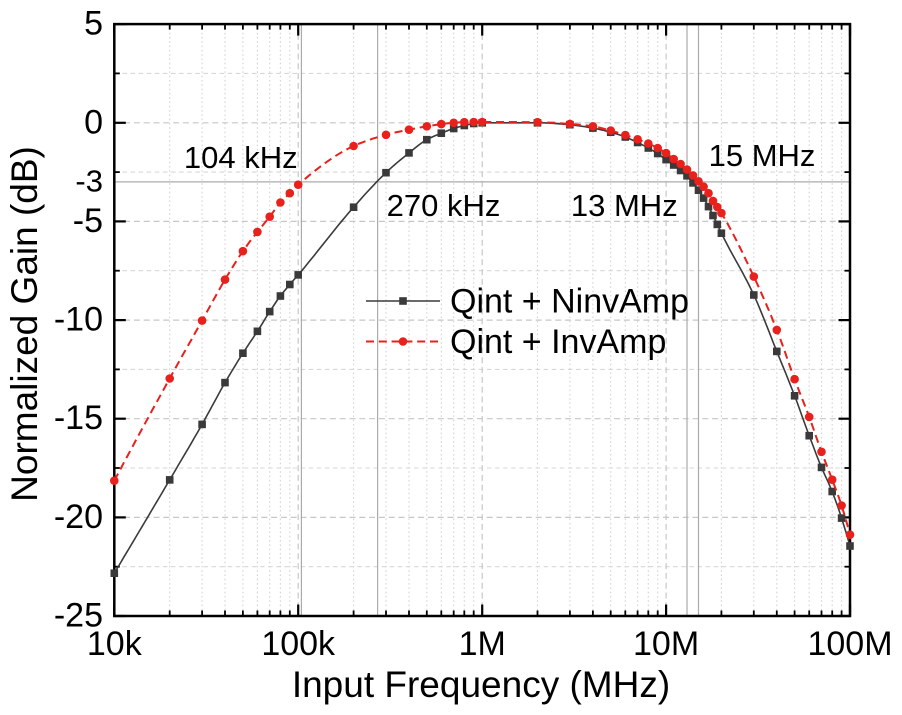 This screenshot has height=715, width=902. What do you see at coordinates (298, 644) in the screenshot?
I see `svg-text: 100k` at bounding box center [298, 644].